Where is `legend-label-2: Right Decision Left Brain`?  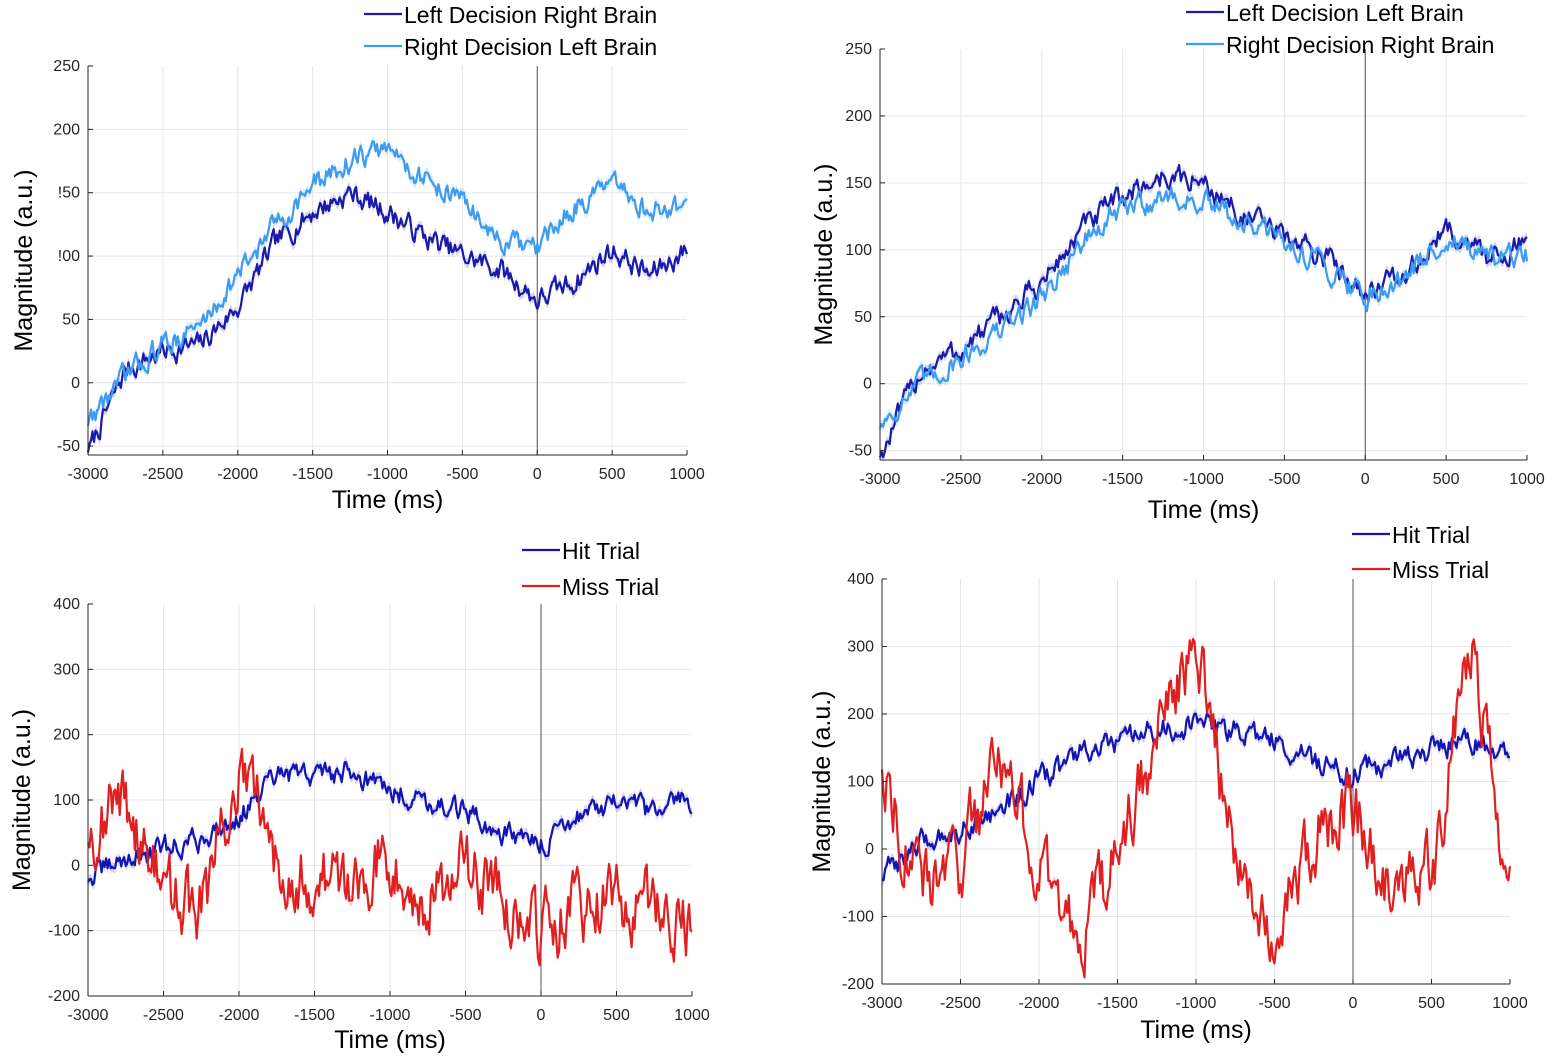 legend-label-2: Right Decision Left Brain is located at coordinates (530, 47).